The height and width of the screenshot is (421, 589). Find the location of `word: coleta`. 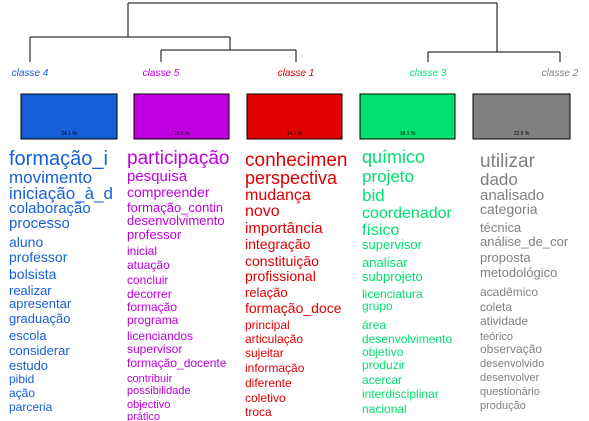

word: coleta is located at coordinates (496, 307).